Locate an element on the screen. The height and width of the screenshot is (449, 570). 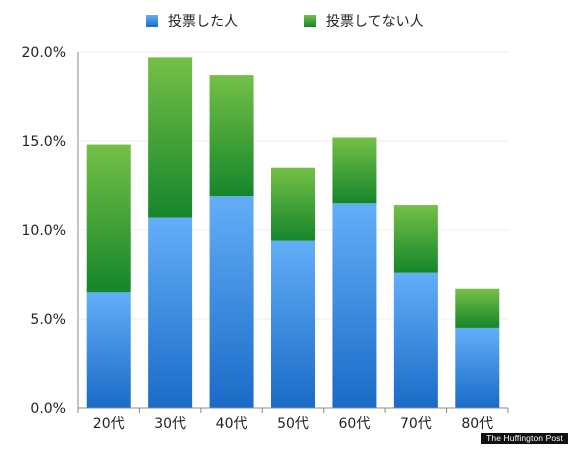
x-tick-label: 60代 is located at coordinates (355, 424).